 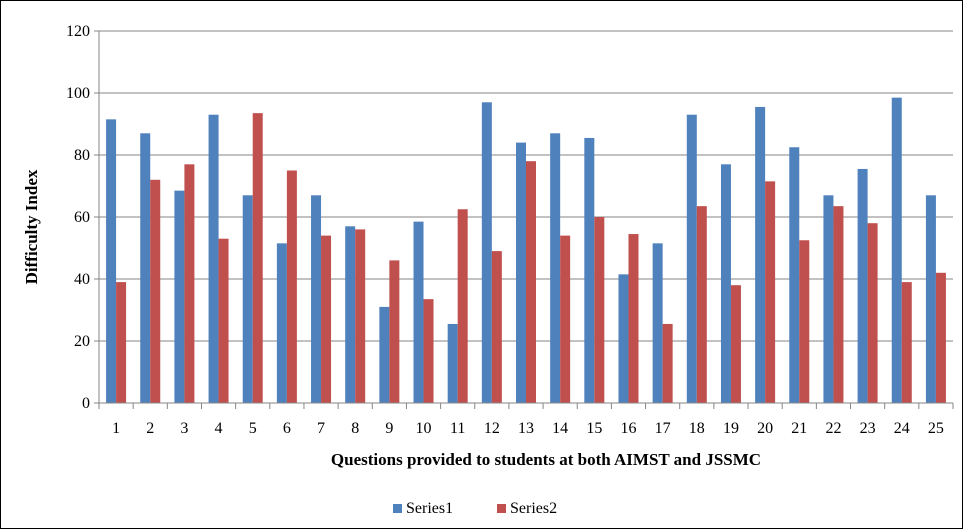 I want to click on y-tick-label: 0, so click(x=86, y=403).